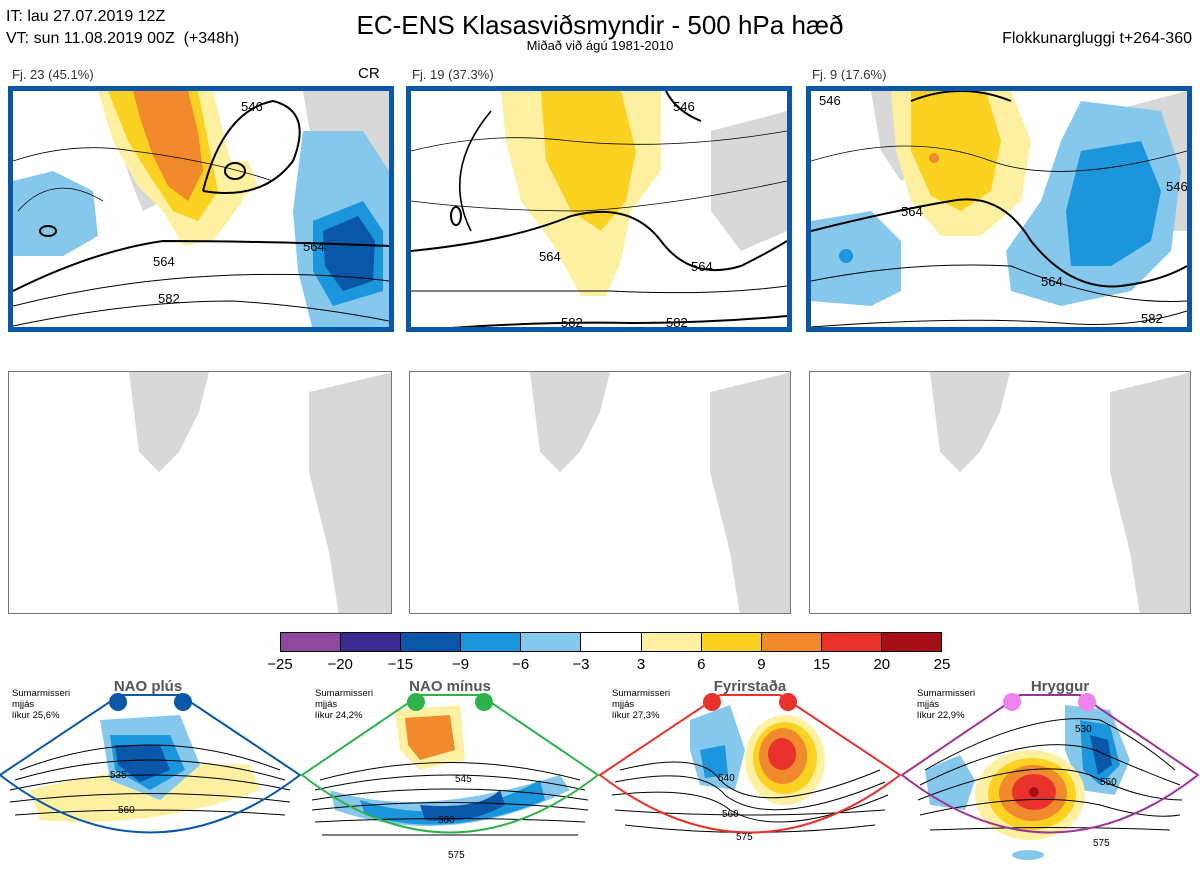 The image size is (1200, 871). What do you see at coordinates (456, 855) in the screenshot?
I see `regime-2-contour-label-3: 575` at bounding box center [456, 855].